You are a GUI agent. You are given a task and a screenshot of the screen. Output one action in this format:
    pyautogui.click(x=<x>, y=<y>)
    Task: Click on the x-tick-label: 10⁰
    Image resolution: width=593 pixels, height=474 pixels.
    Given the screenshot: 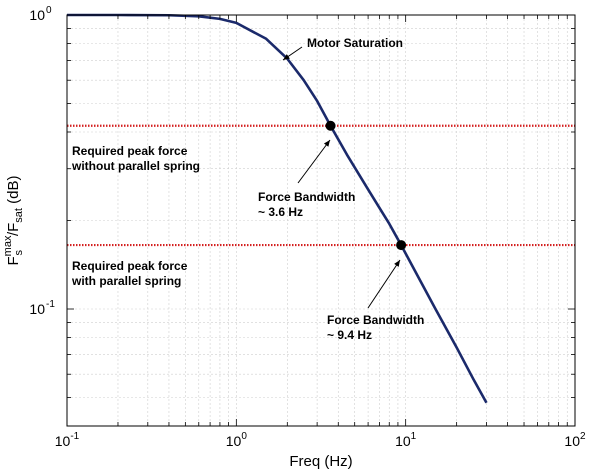 What is the action you would take?
    pyautogui.click(x=237, y=440)
    